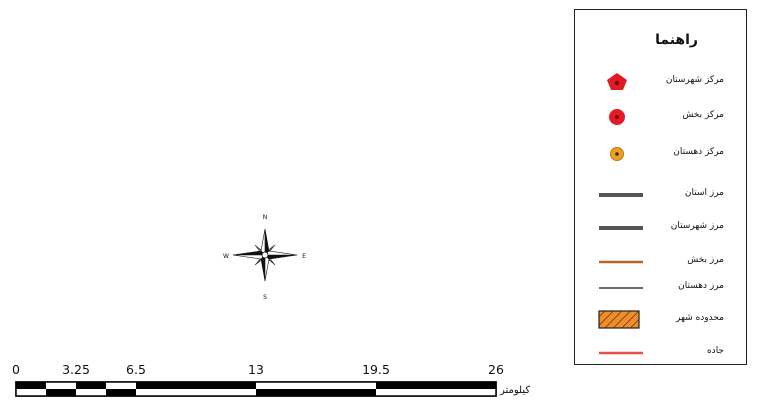  Describe the element at coordinates (265, 217) in the screenshot. I see `north-label: N` at that location.